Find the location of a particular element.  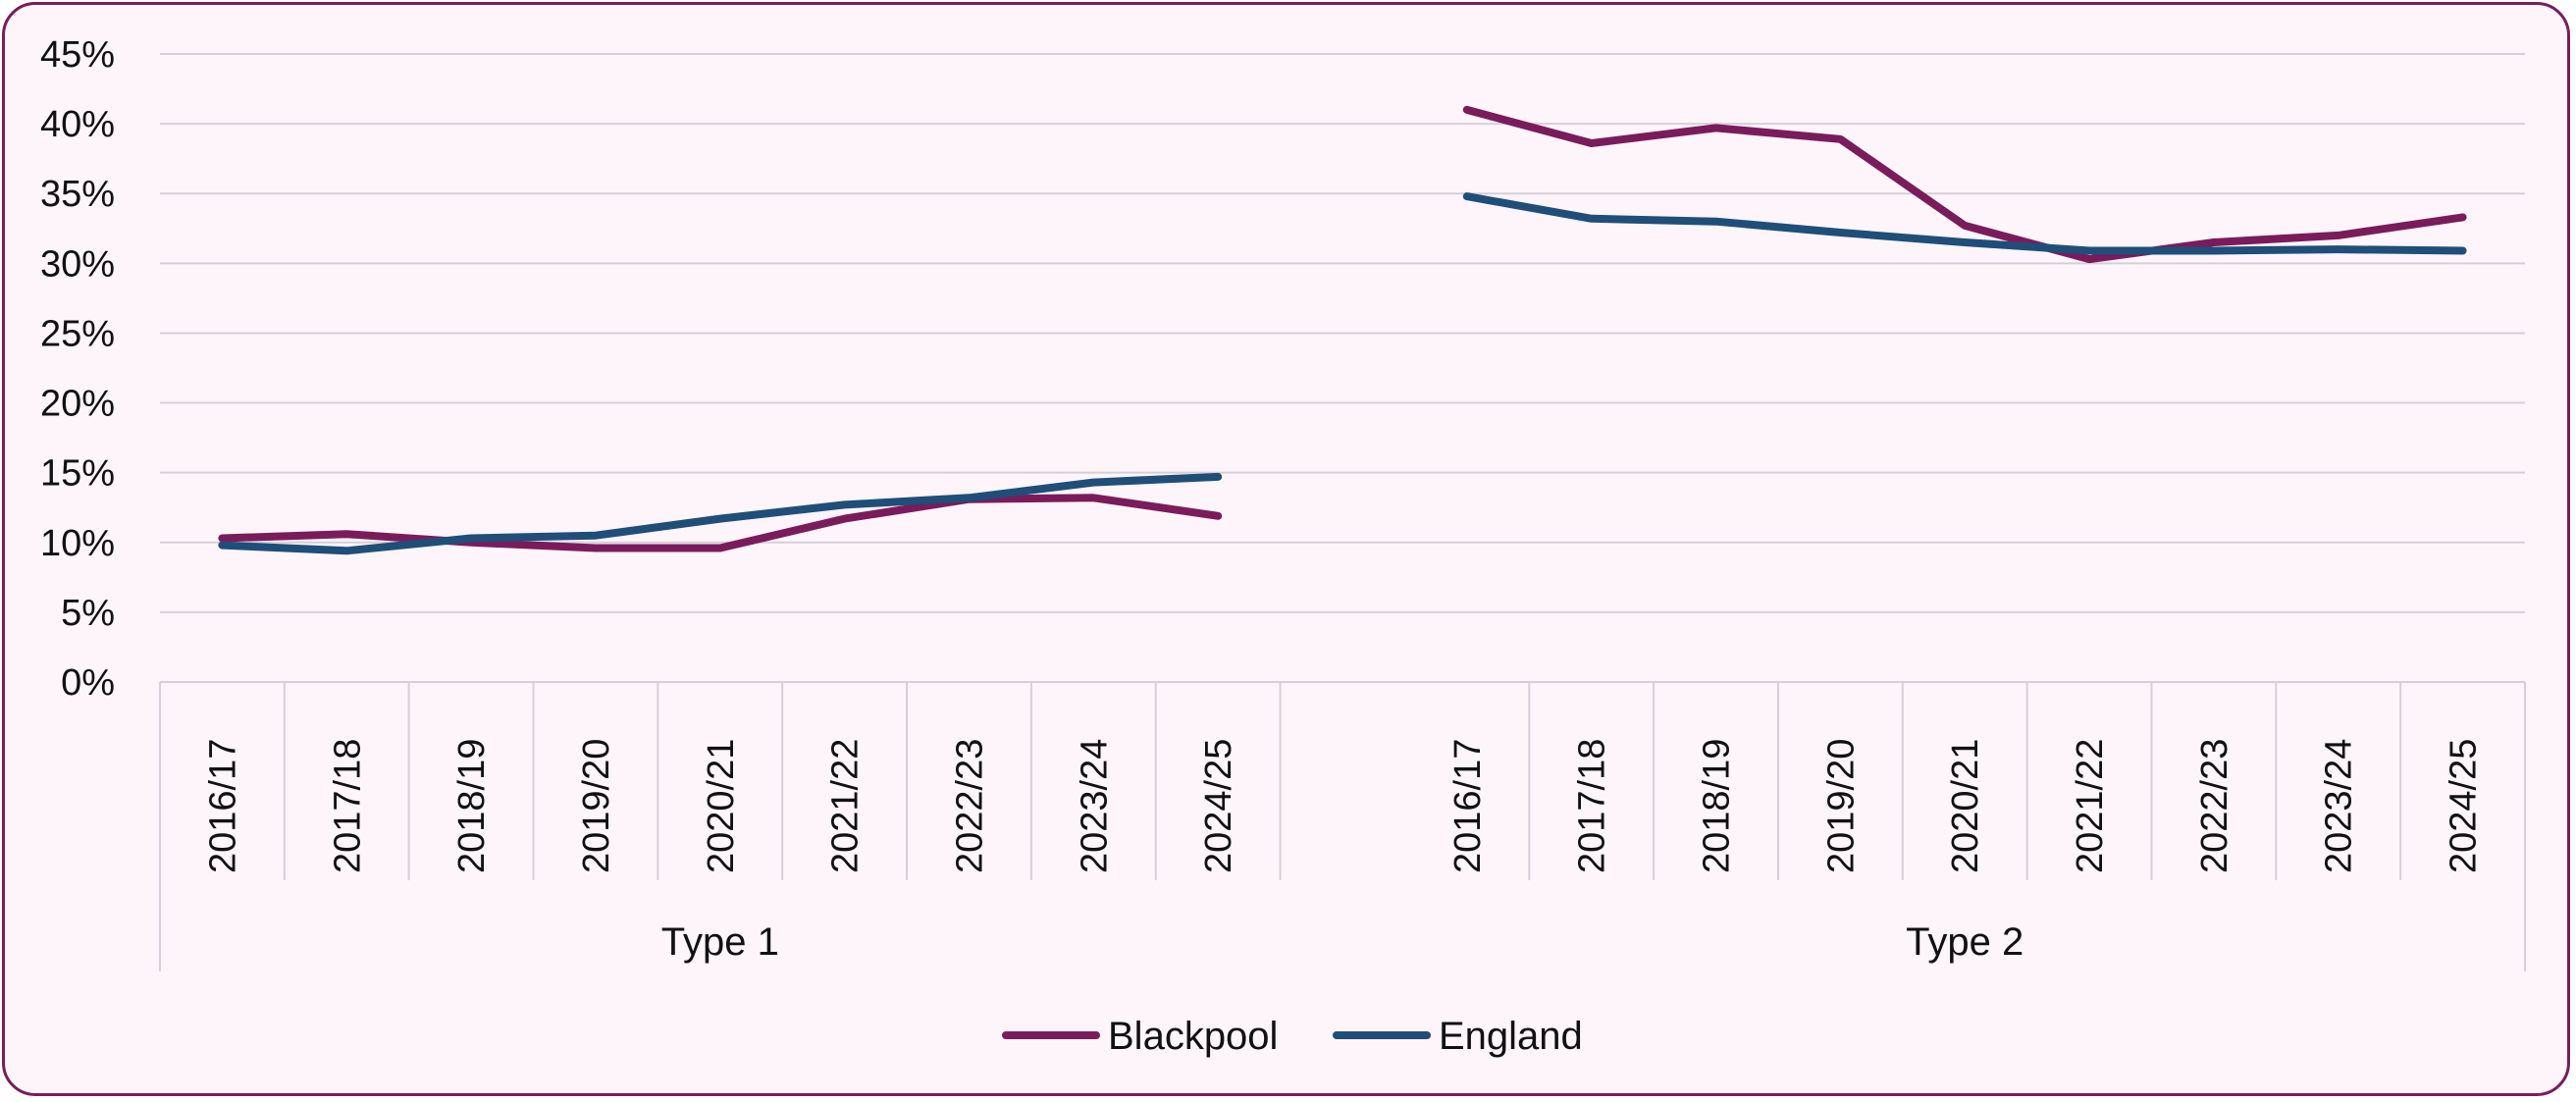

y-tick-label: 30% is located at coordinates (77, 264).